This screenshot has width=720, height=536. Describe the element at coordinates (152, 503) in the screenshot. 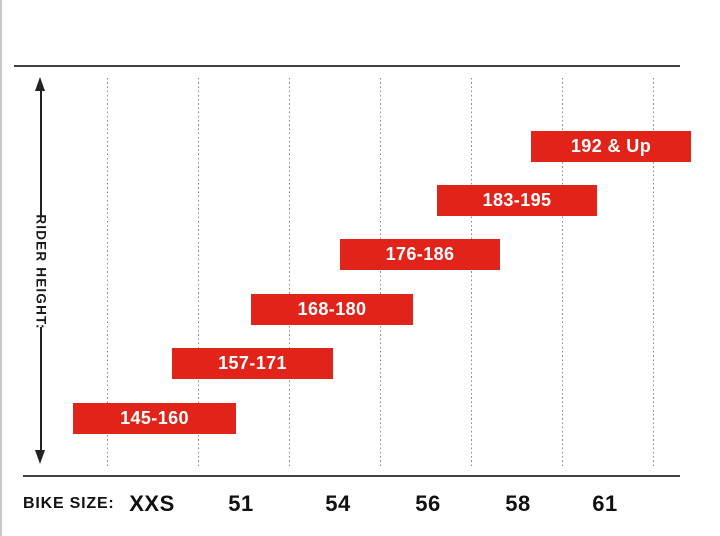

I see `x-tick-xxs: XXS` at that location.